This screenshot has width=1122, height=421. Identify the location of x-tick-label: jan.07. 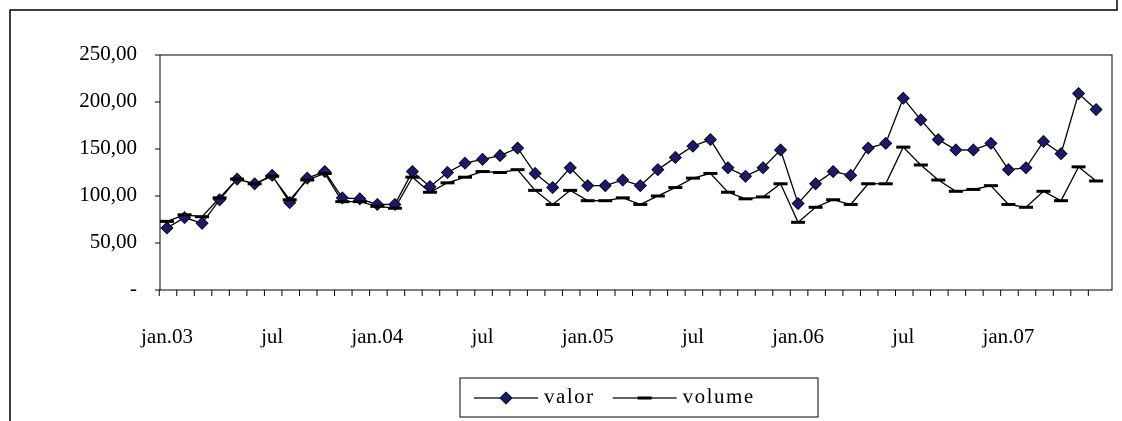
(1007, 336).